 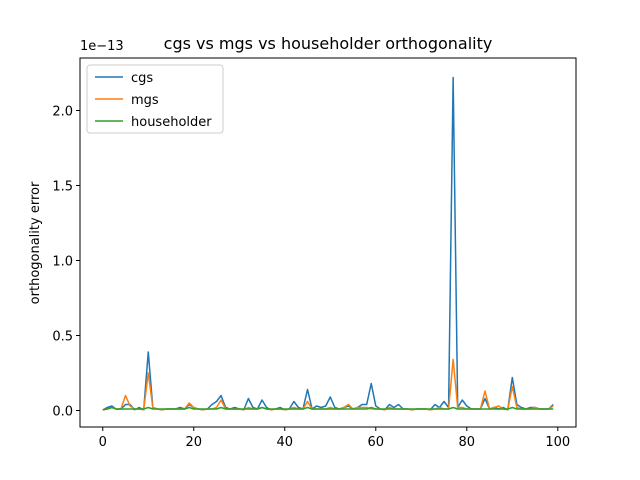 I want to click on y-axis-label: orthogonality error, so click(x=35, y=242).